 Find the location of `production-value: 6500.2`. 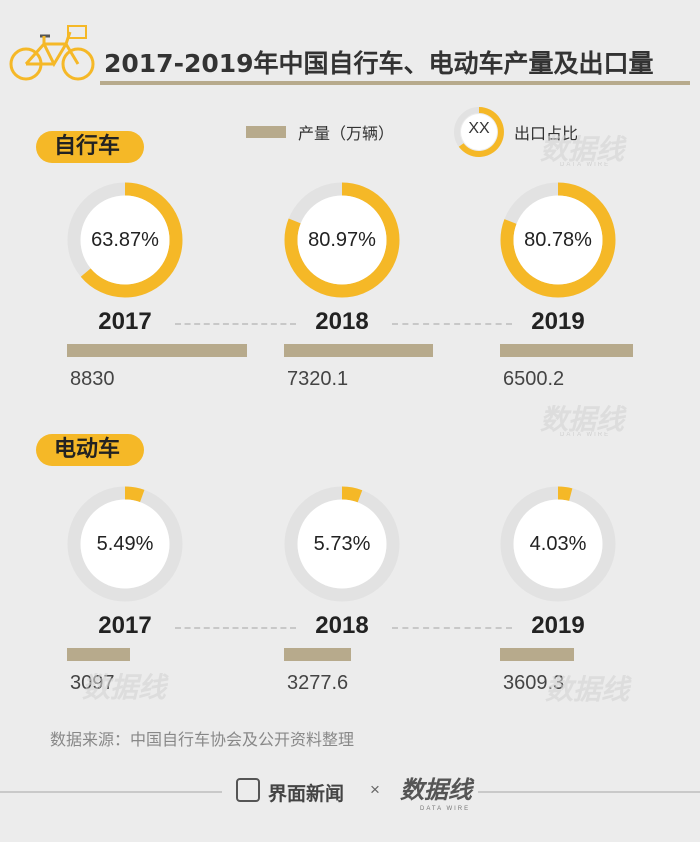

production-value: 6500.2 is located at coordinates (534, 379).